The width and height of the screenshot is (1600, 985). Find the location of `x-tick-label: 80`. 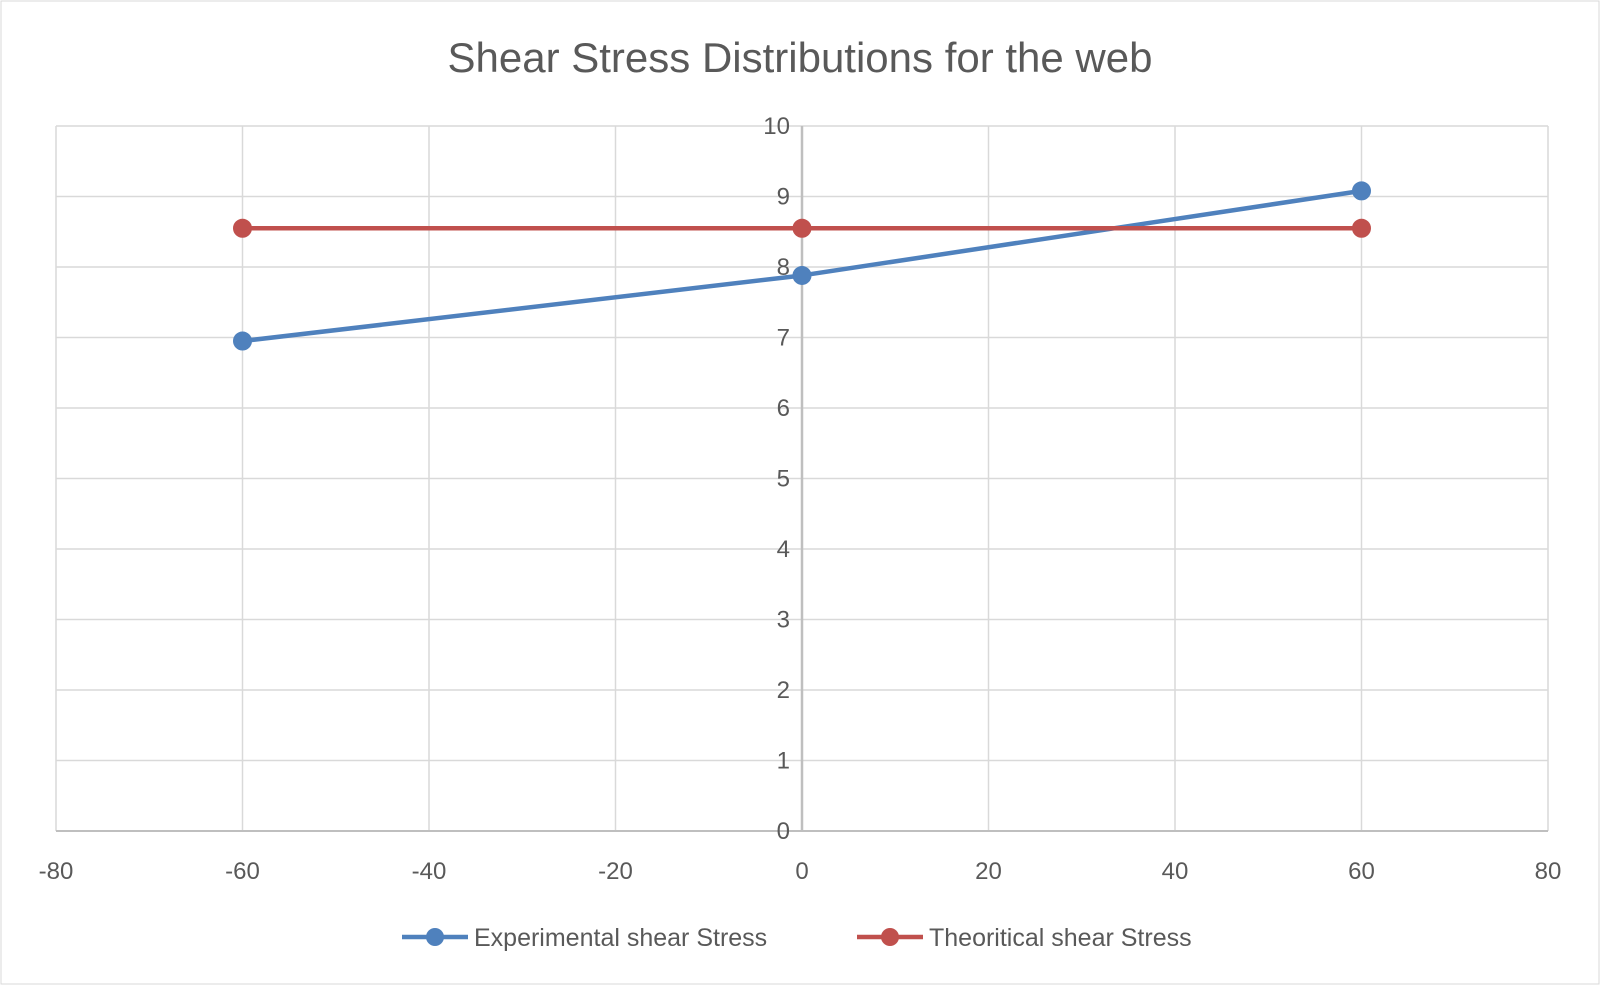

x-tick-label: 80 is located at coordinates (1548, 871).